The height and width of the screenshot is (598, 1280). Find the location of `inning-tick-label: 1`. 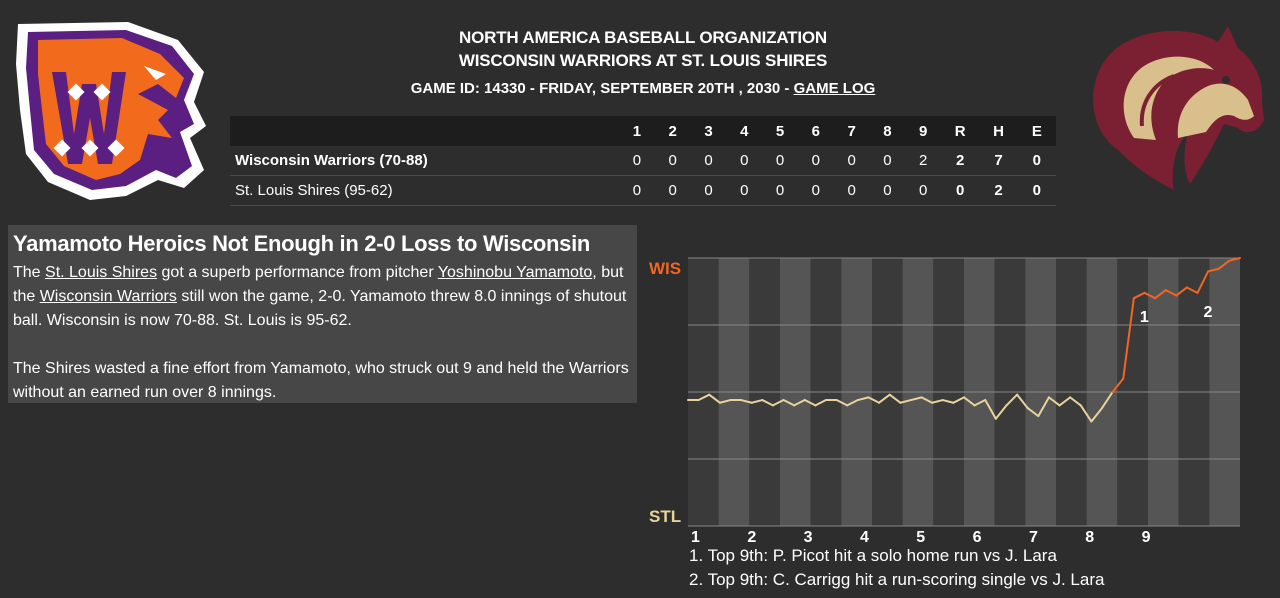

inning-tick-label: 1 is located at coordinates (695, 536).